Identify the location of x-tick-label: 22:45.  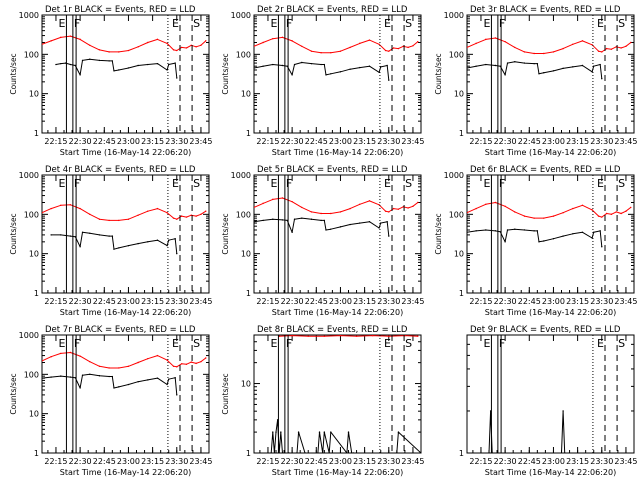
(104, 301).